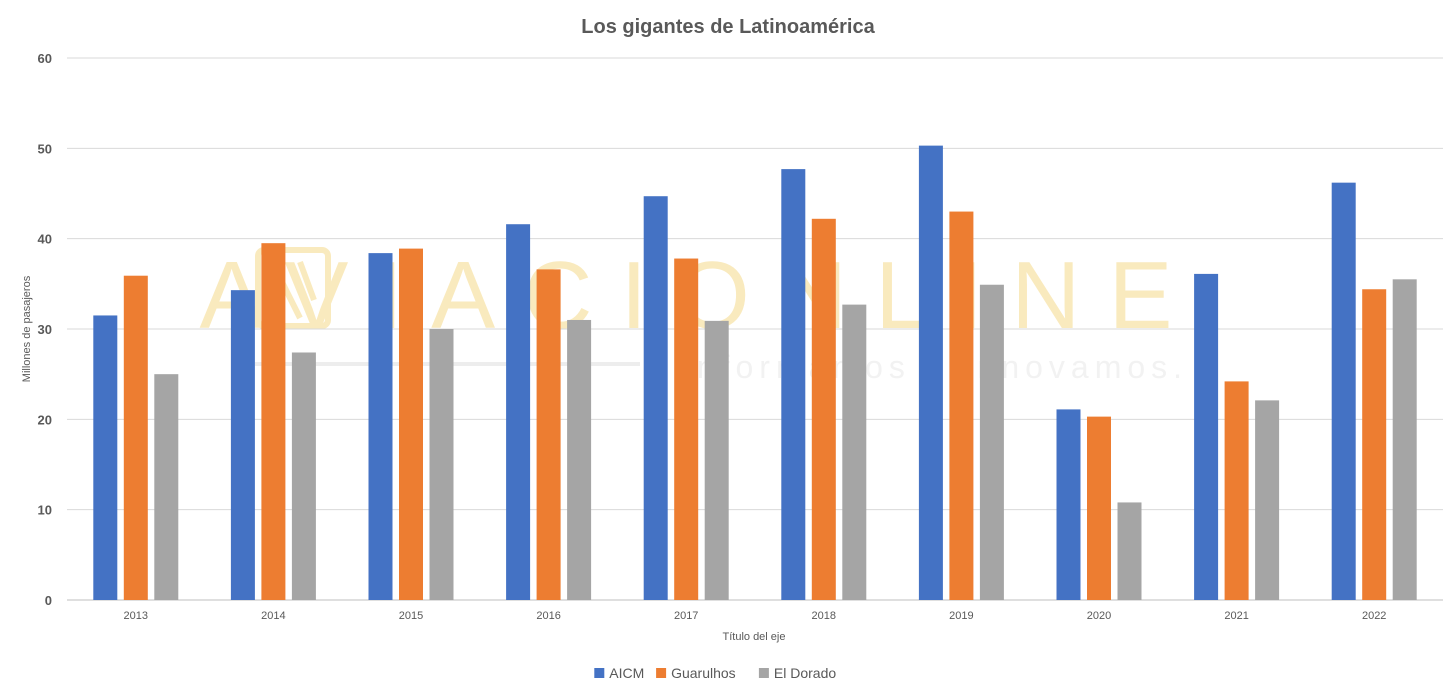 The image size is (1456, 700). What do you see at coordinates (136, 616) in the screenshot?
I see `x-tick-label: 2013` at bounding box center [136, 616].